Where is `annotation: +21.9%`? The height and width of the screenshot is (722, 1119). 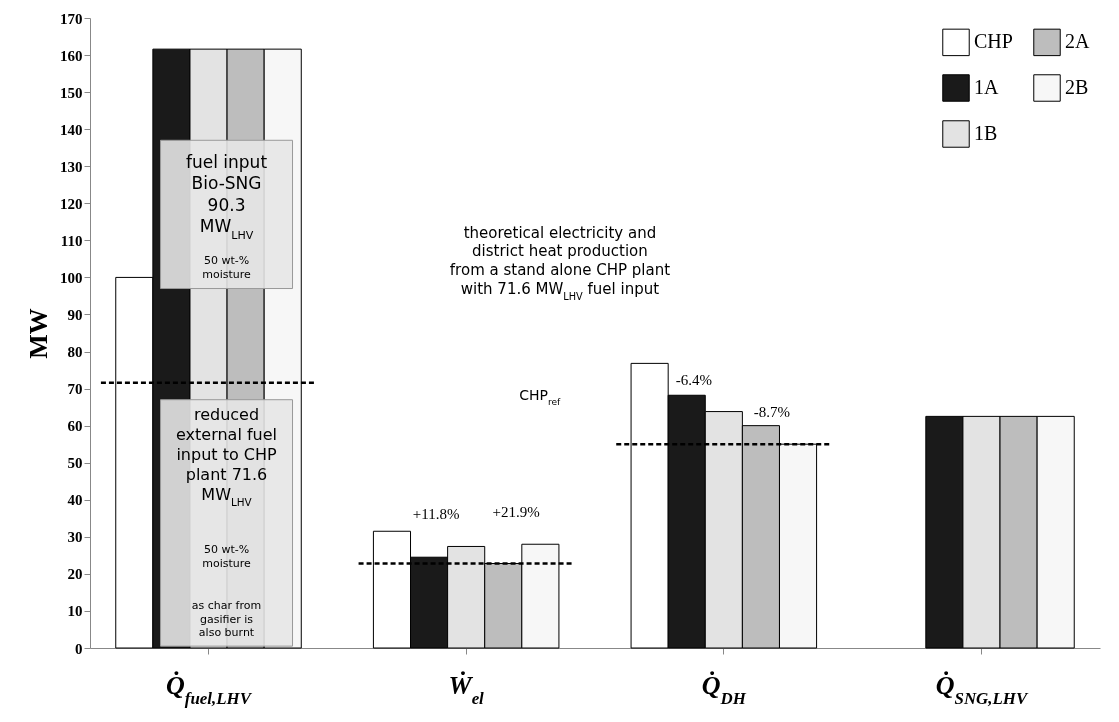 annotation: +21.9% is located at coordinates (516, 512).